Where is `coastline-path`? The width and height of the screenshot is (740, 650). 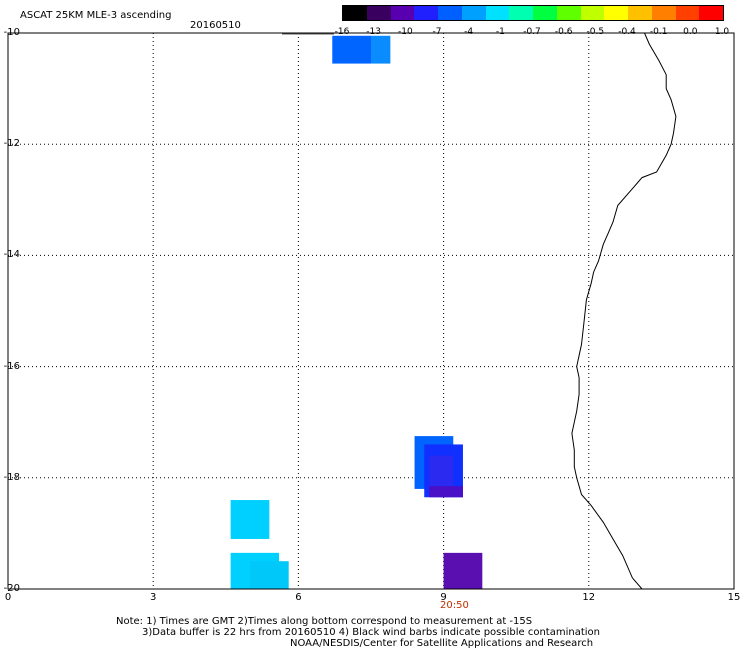 coastline-path is located at coordinates (624, 311).